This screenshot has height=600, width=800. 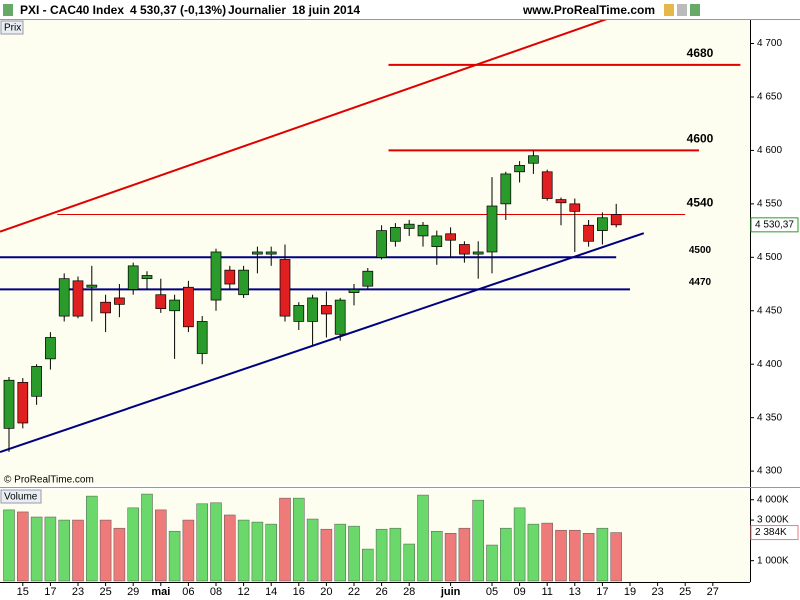 What do you see at coordinates (588, 10) in the screenshot?
I see `site: www.ProRealTime.com` at bounding box center [588, 10].